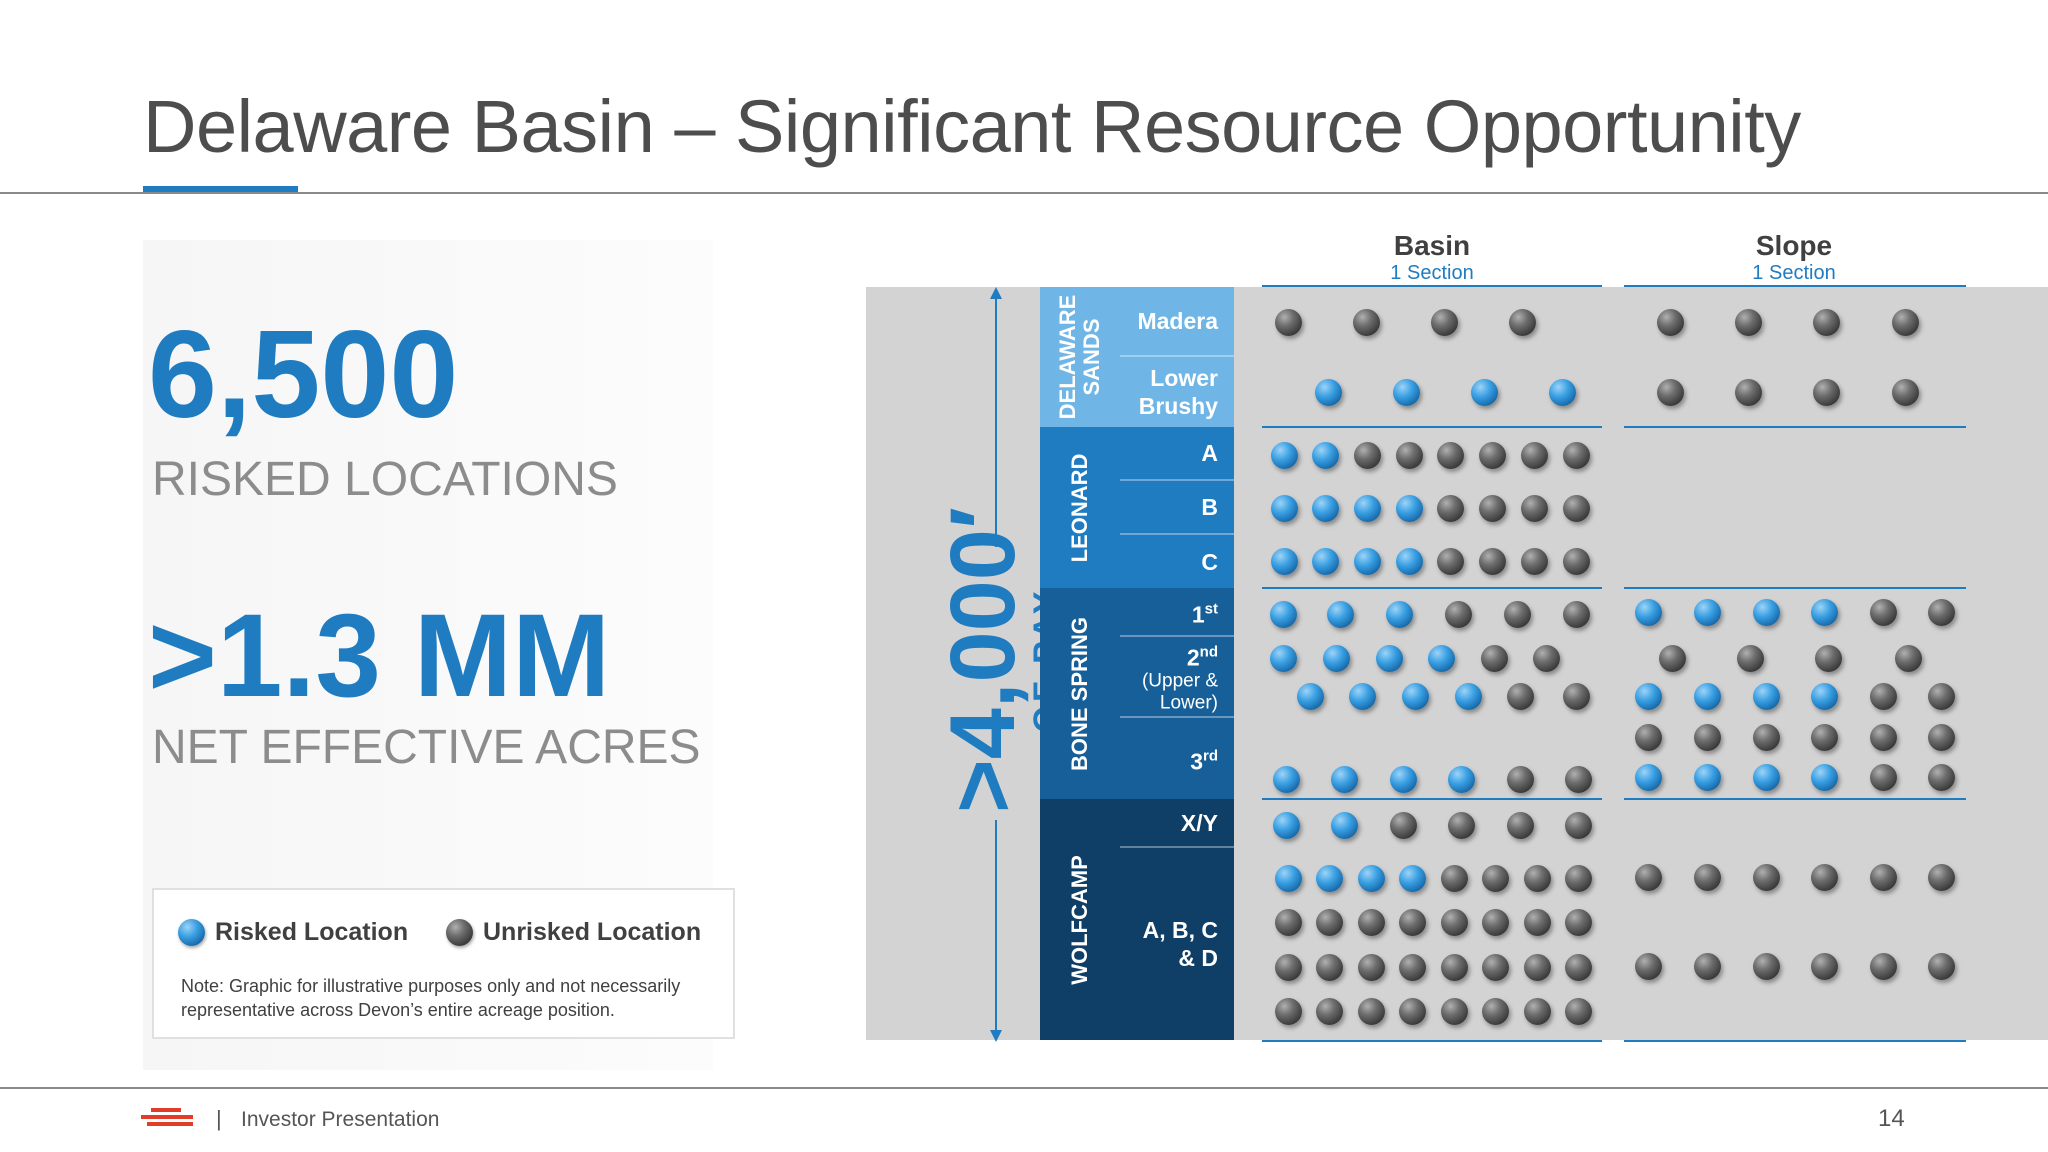 The width and height of the screenshot is (2048, 1152). What do you see at coordinates (996, 293) in the screenshot?
I see `pay-arrow-up-icon` at bounding box center [996, 293].